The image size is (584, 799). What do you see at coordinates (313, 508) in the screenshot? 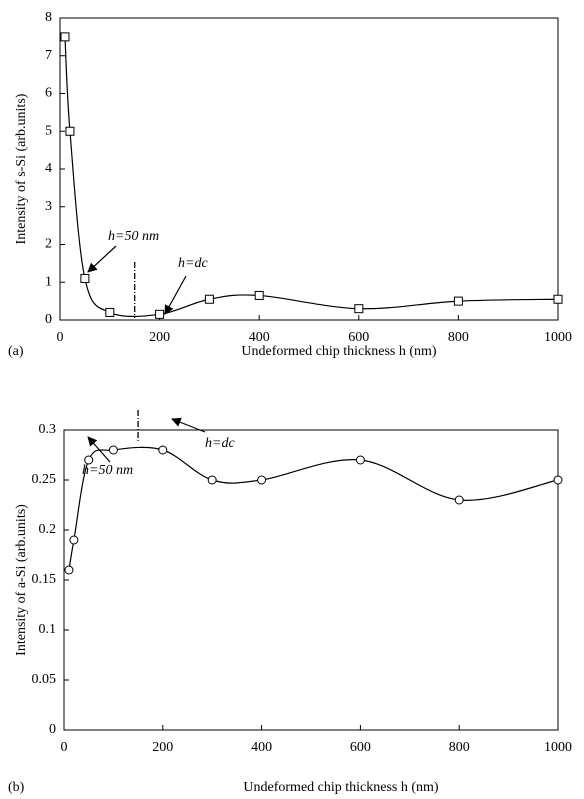
I see `curve` at bounding box center [313, 508].